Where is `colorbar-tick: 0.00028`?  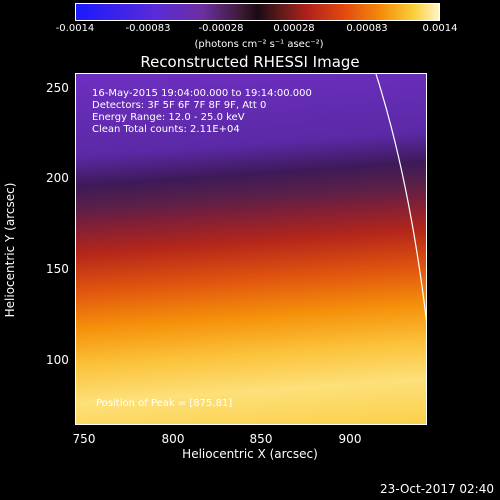
colorbar-tick: 0.00028 is located at coordinates (294, 28).